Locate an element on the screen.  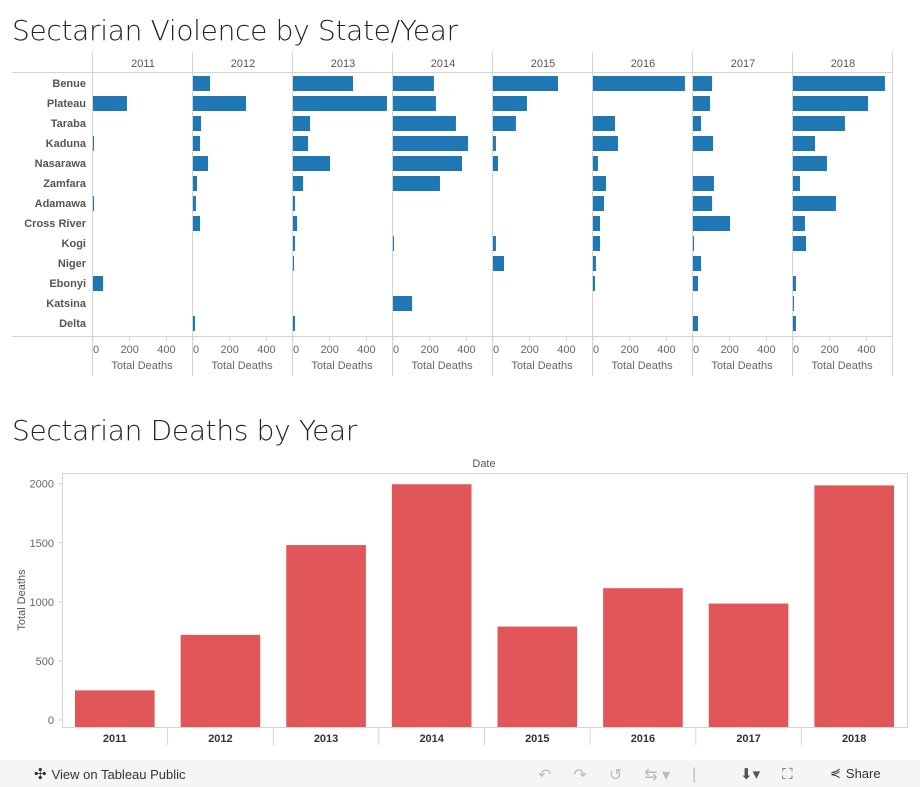
bar-kaduna-2012 is located at coordinates (196, 143).